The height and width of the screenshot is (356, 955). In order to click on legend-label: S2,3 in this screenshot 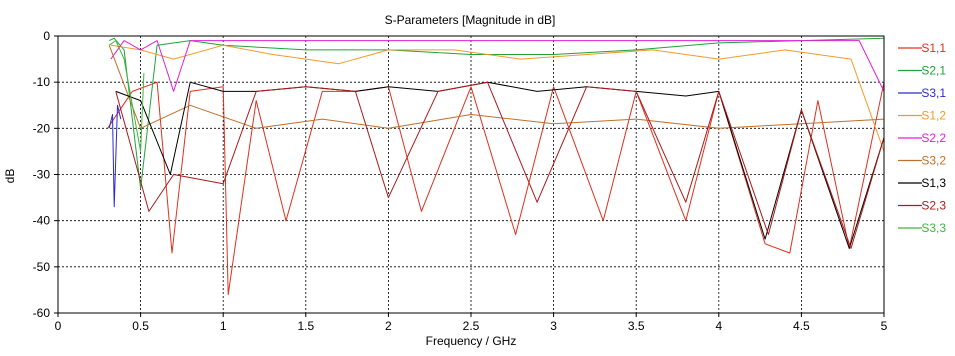, I will do `click(933, 206)`.